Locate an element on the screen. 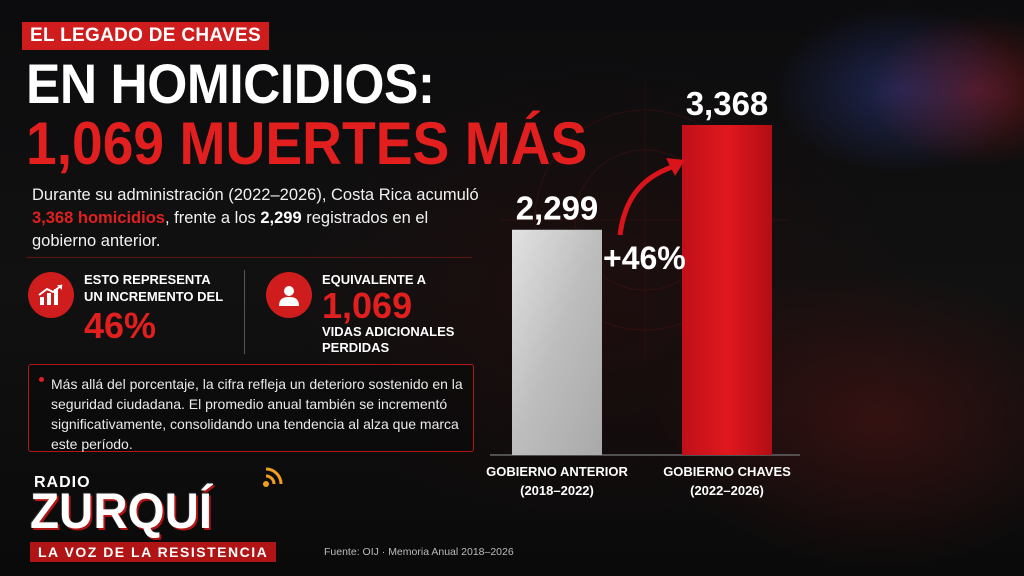 This screenshot has width=1024, height=576. arrow-head-icon is located at coordinates (675, 167).